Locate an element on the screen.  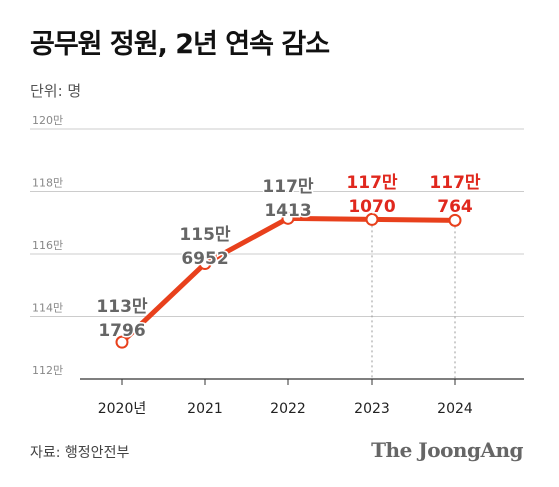
data-label: 115만 is located at coordinates (204, 235).